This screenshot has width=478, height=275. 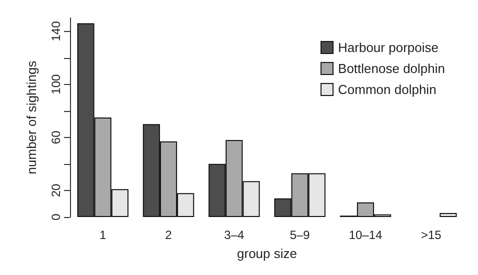 I want to click on legend-label: Common dolphin, so click(x=387, y=89).